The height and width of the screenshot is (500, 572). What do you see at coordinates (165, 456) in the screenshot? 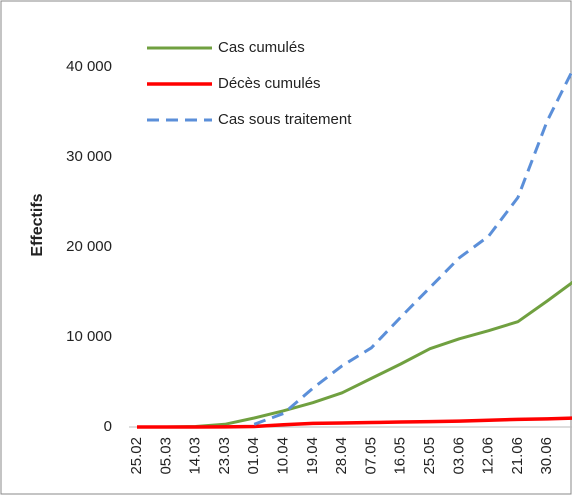
I see `x-tick-label: 05.03` at bounding box center [165, 456].